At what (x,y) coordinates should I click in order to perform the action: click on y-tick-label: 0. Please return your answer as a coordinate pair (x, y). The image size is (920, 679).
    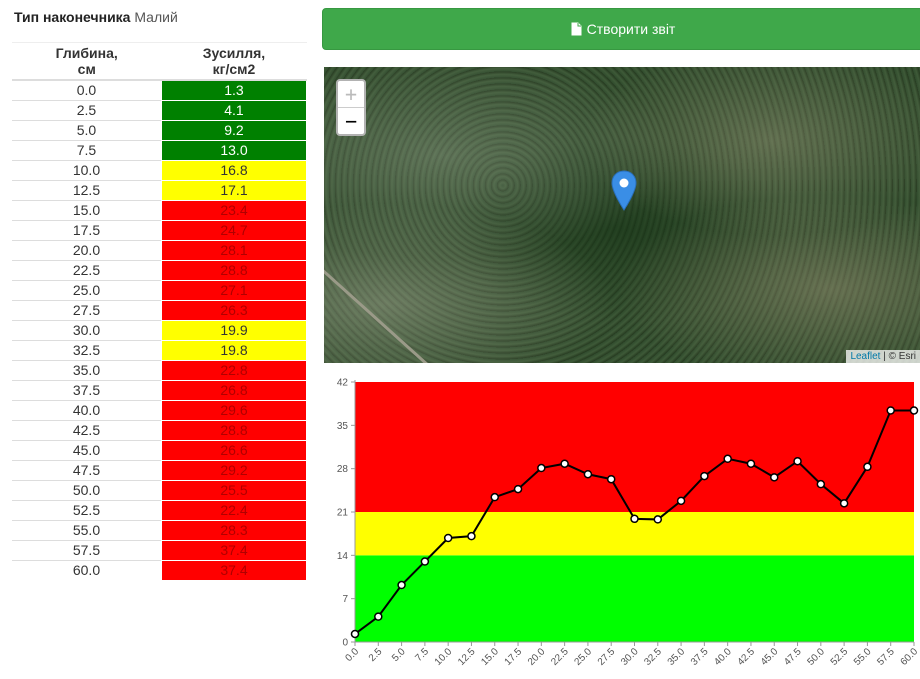
    Looking at the image, I should click on (345, 643).